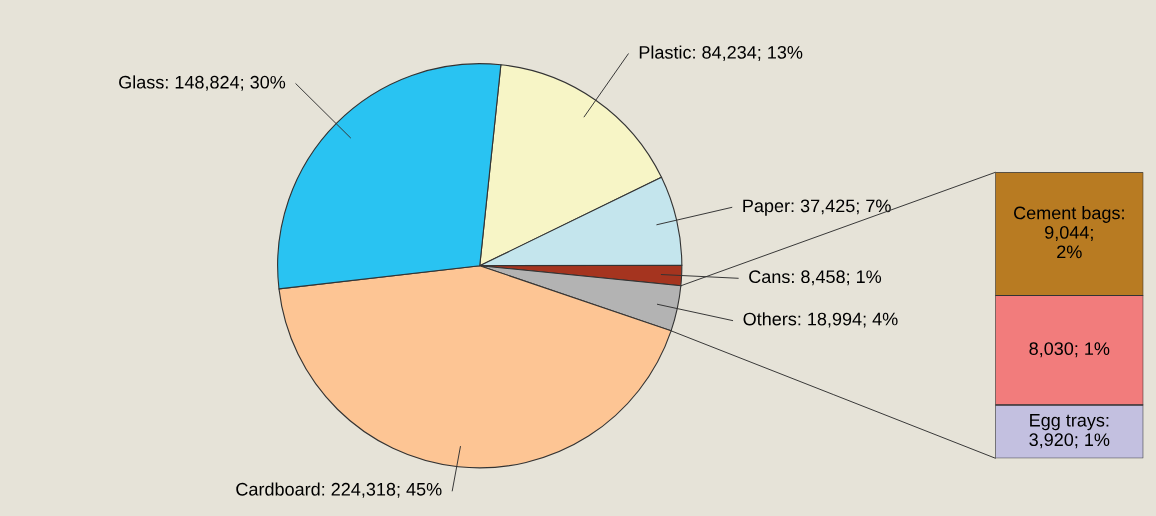  Describe the element at coordinates (820, 320) in the screenshot. I see `slice-label: Others: 18,994; 4%` at that location.